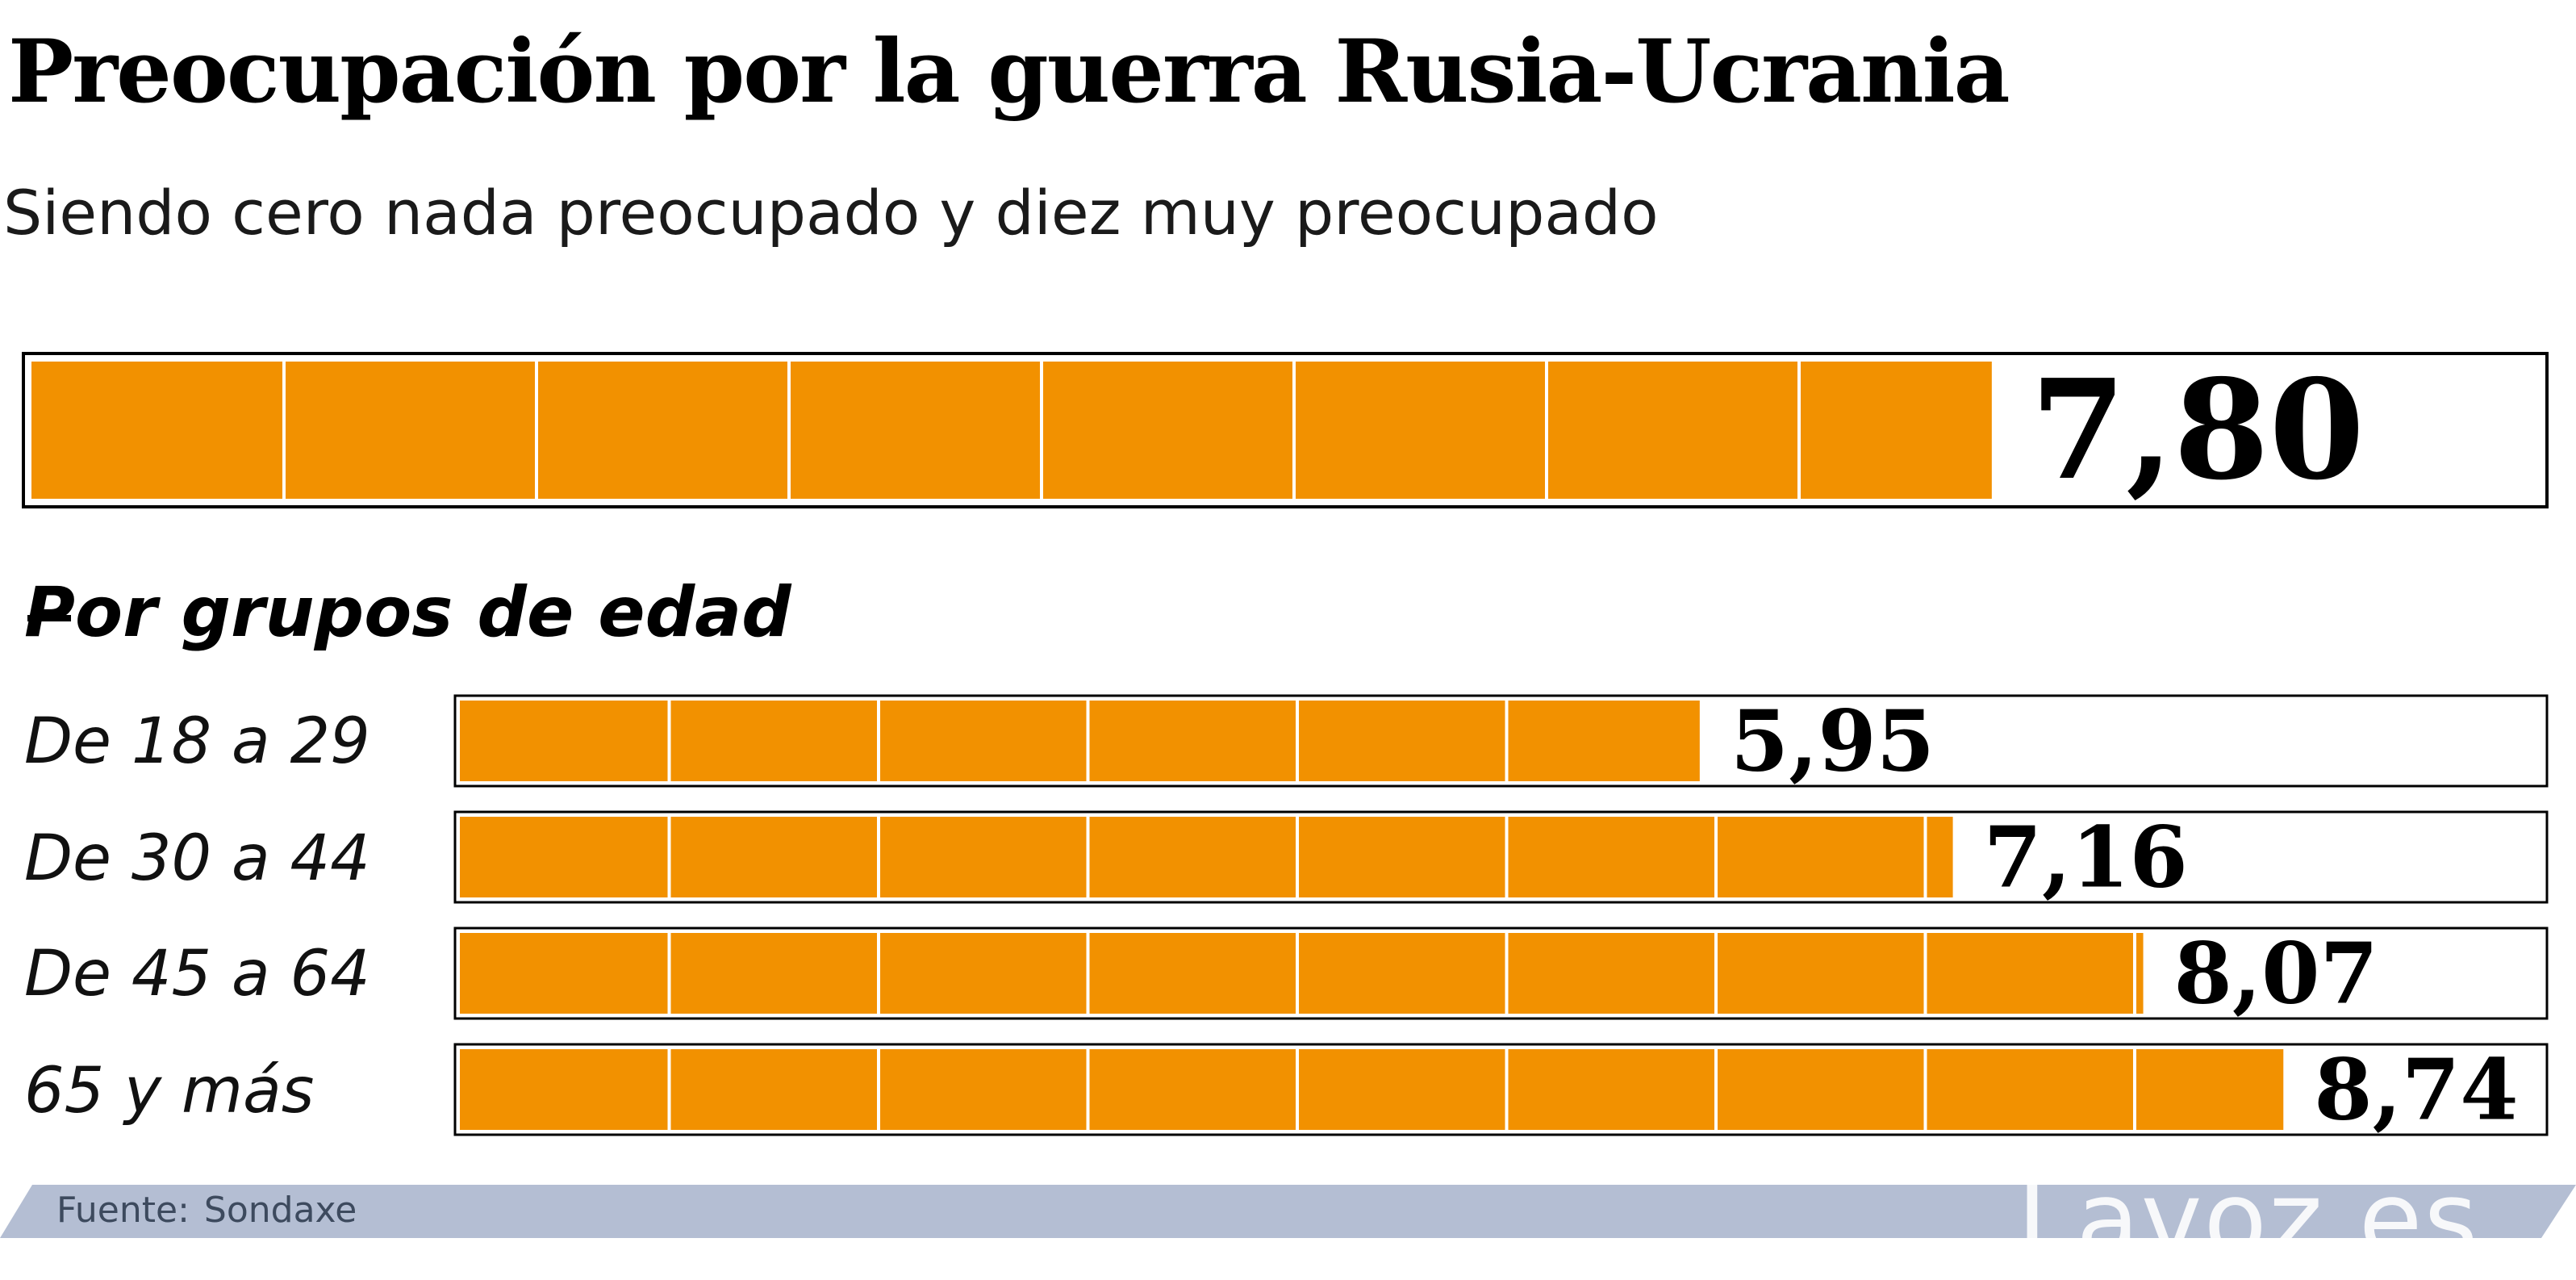 This screenshot has width=2576, height=1280. What do you see at coordinates (2248, 1220) in the screenshot?
I see `brand-watermark: Lavoz.es` at bounding box center [2248, 1220].